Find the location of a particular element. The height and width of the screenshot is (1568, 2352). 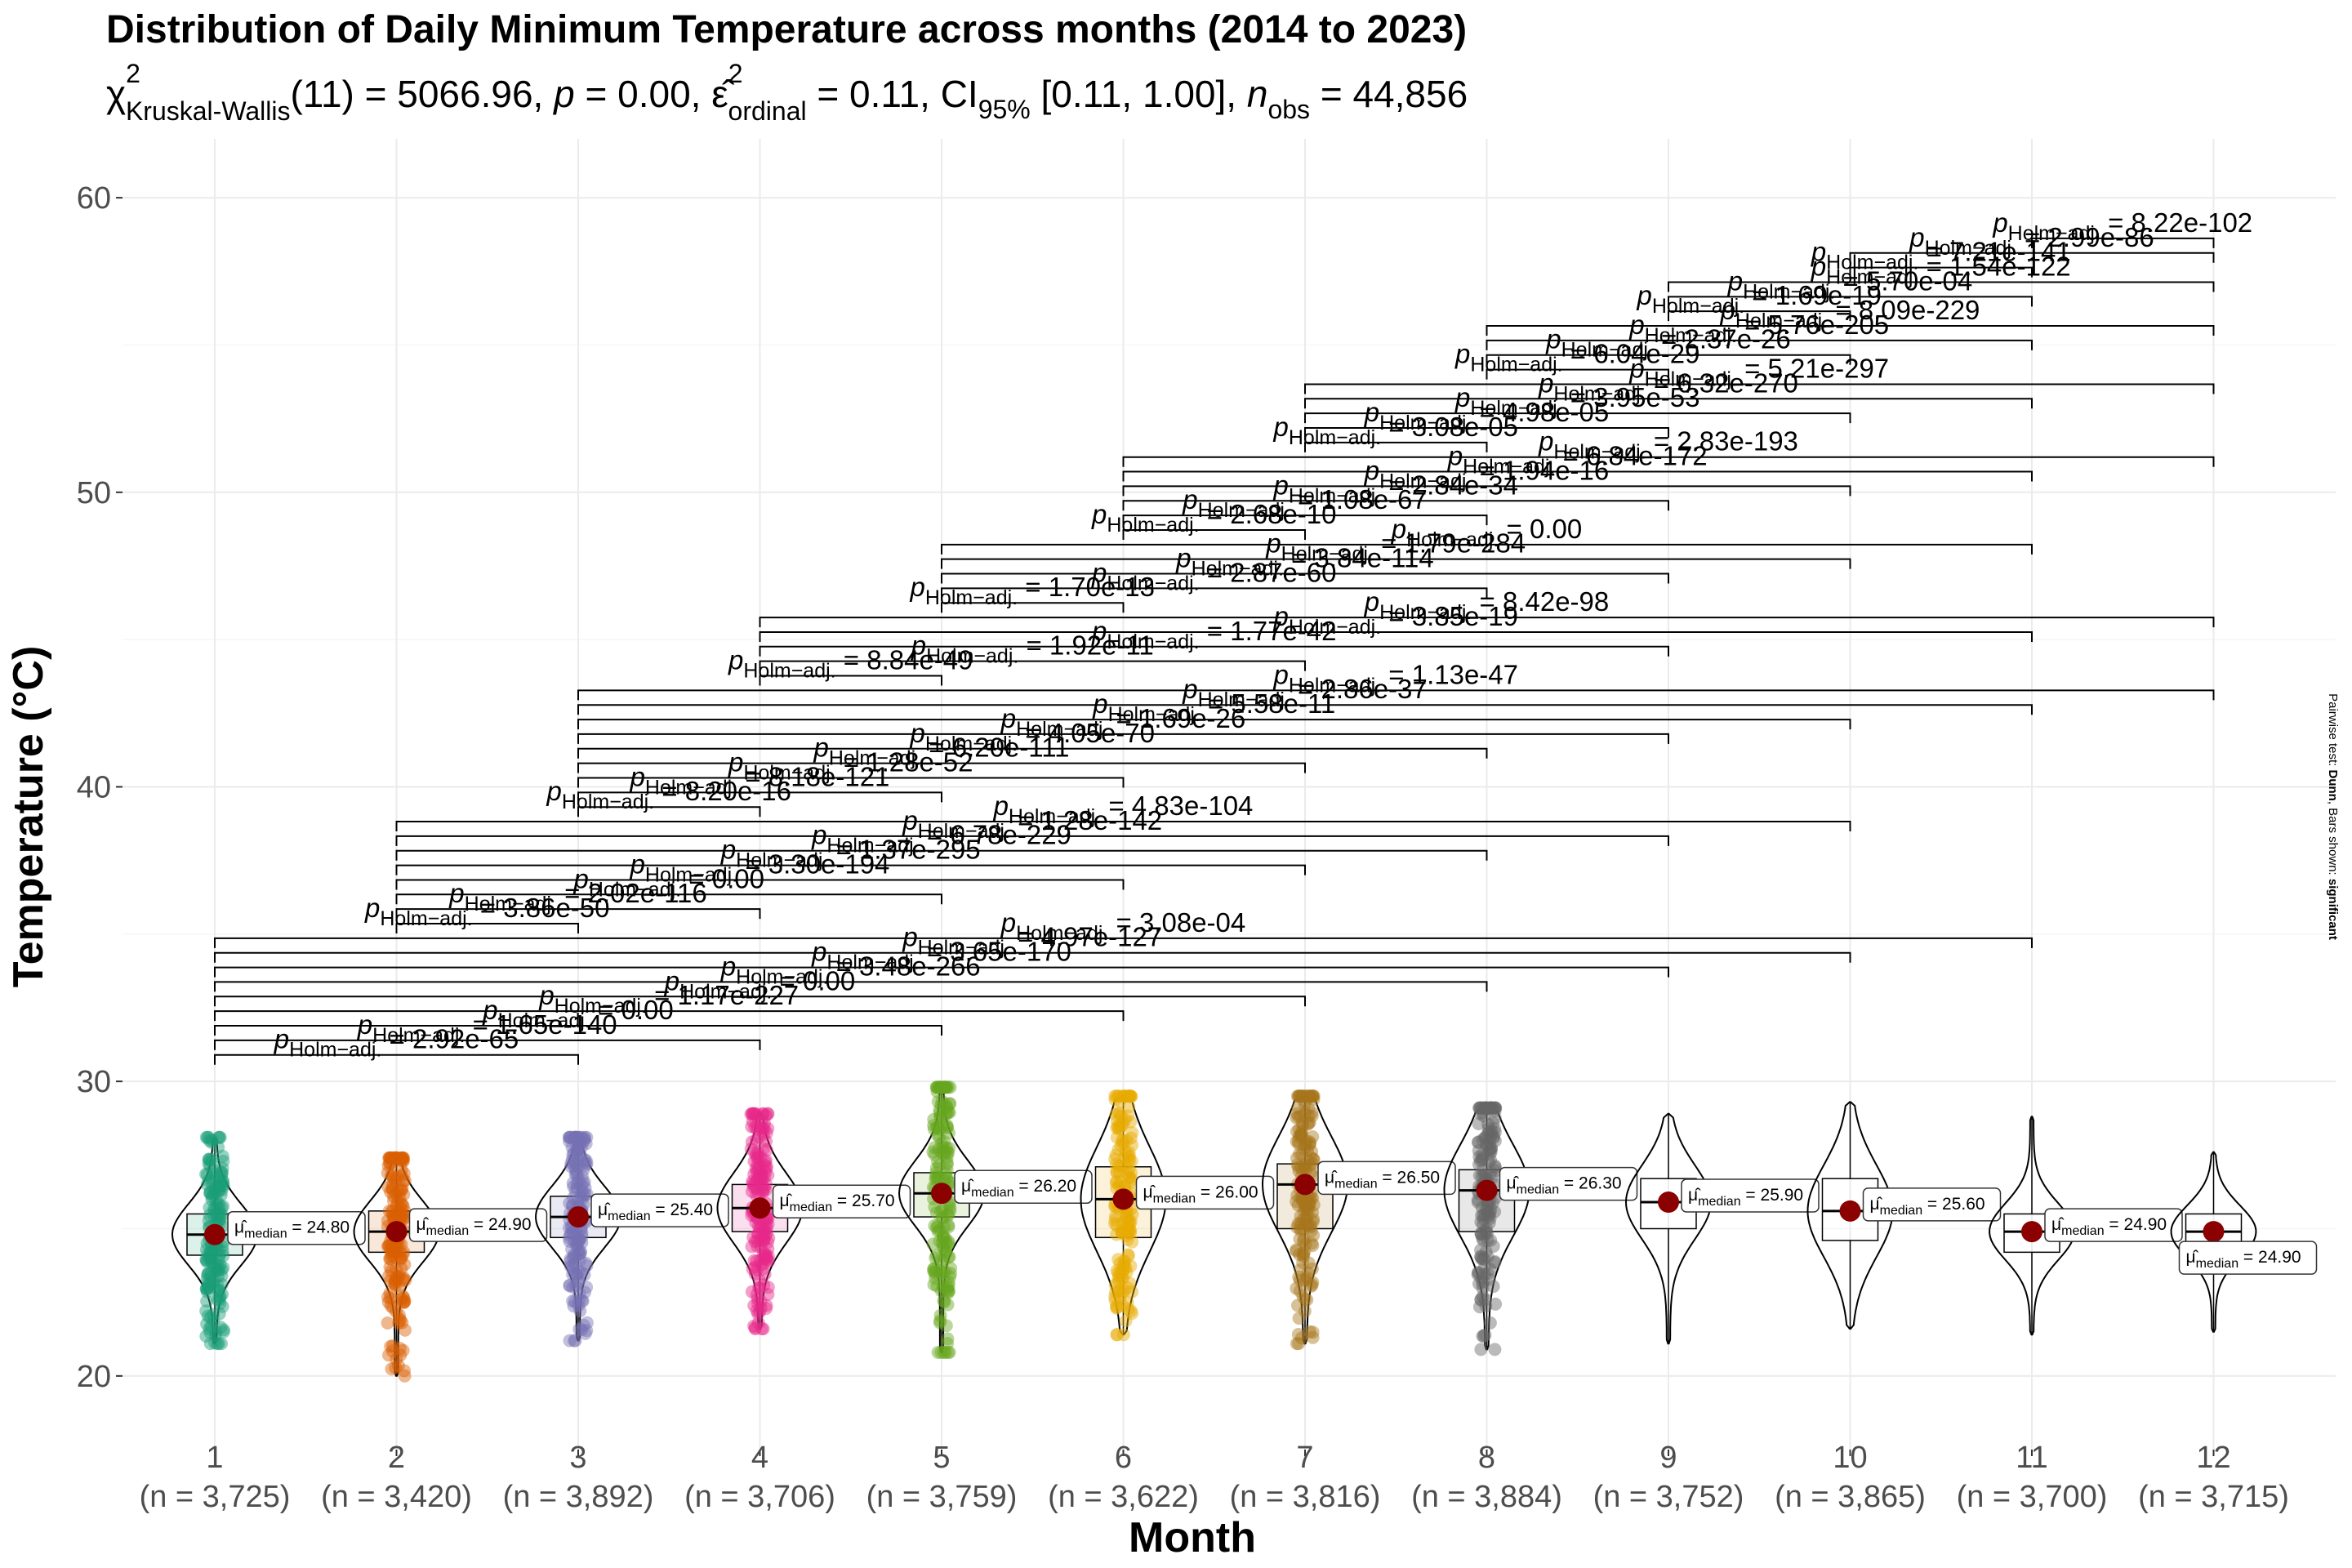

x-n-label: (n = 3,706) is located at coordinates (759, 1497).